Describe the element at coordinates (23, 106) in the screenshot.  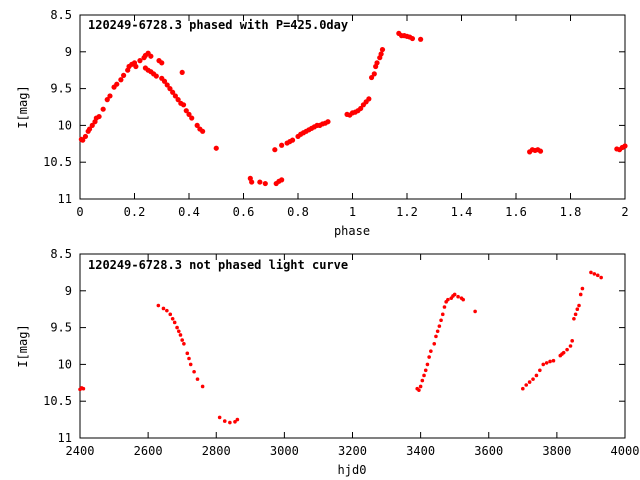
I see `phased-y-axis-label: I[mag]` at that location.